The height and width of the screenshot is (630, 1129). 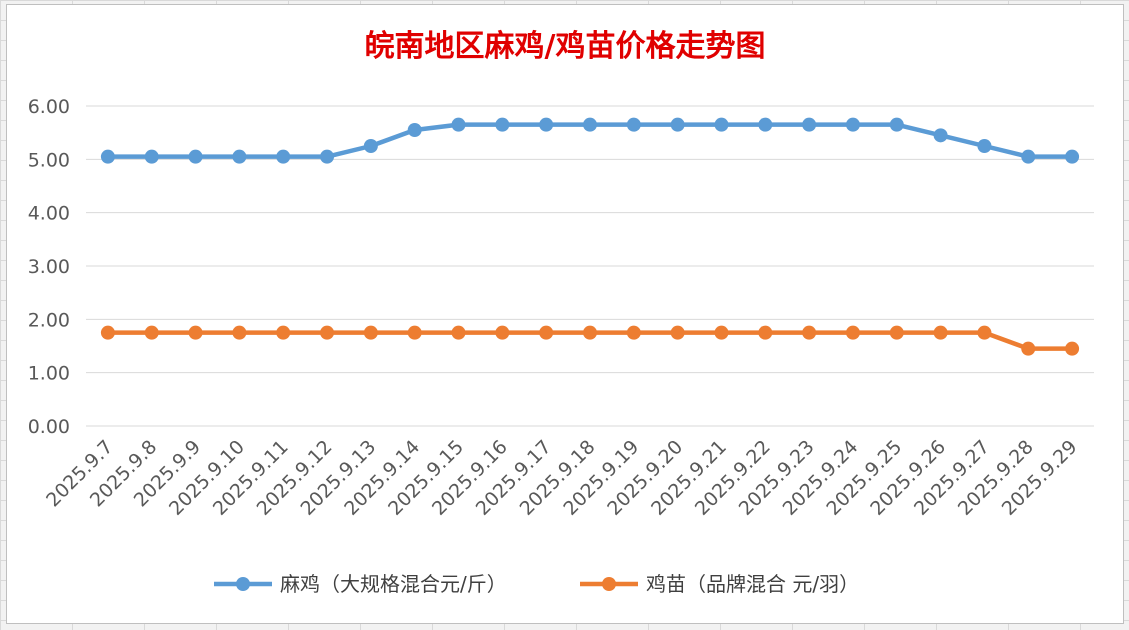 I want to click on y-tick-label: 6.00, so click(x=49, y=107).